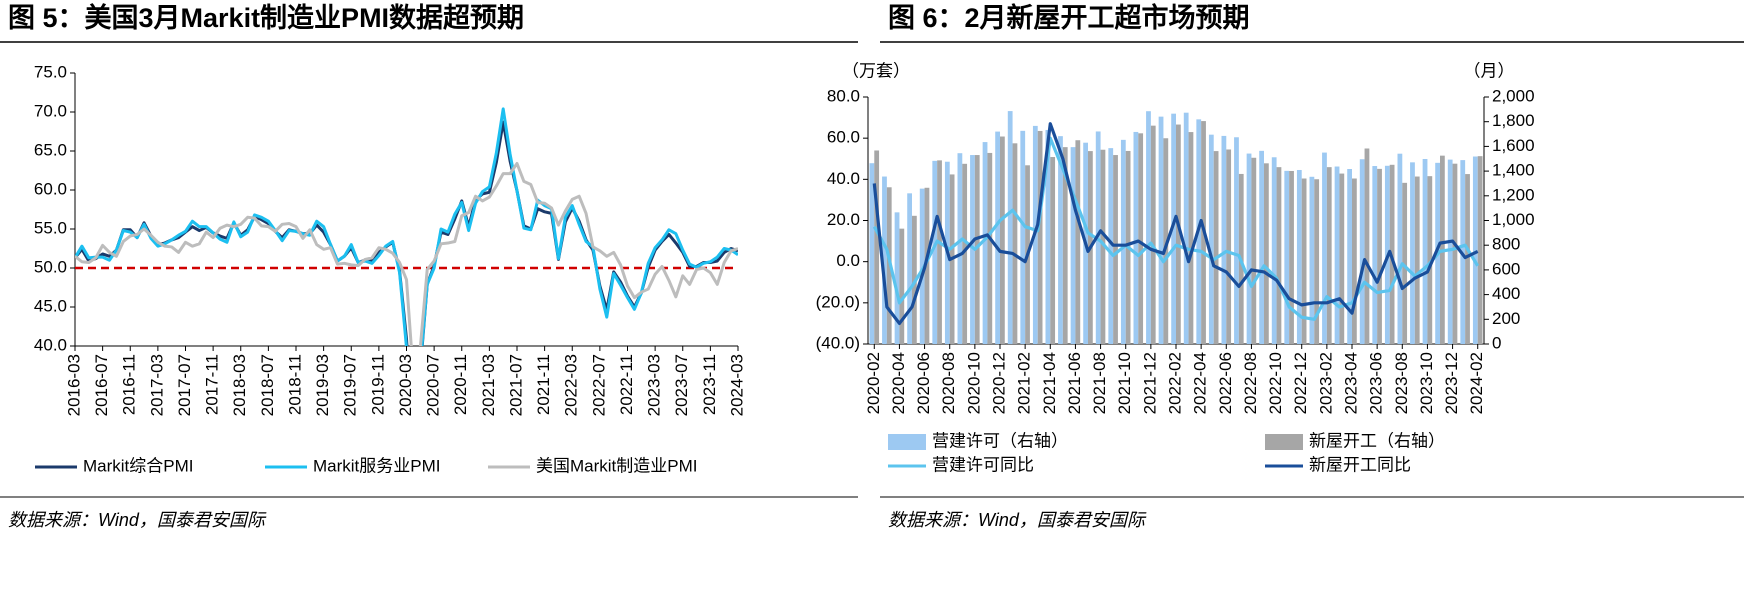 This screenshot has height=594, width=1744. I want to click on x-tick-label: 2018-07, so click(267, 385).